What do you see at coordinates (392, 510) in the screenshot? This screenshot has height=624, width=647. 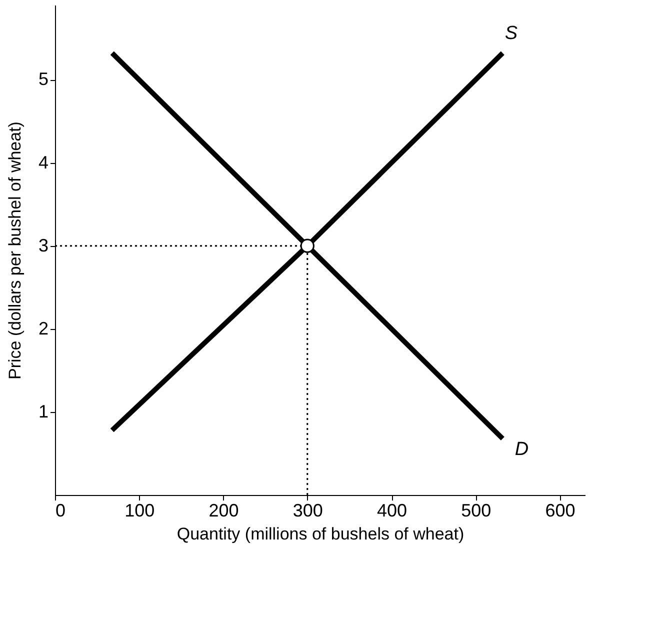 I see `x-tick-label: 400` at bounding box center [392, 510].